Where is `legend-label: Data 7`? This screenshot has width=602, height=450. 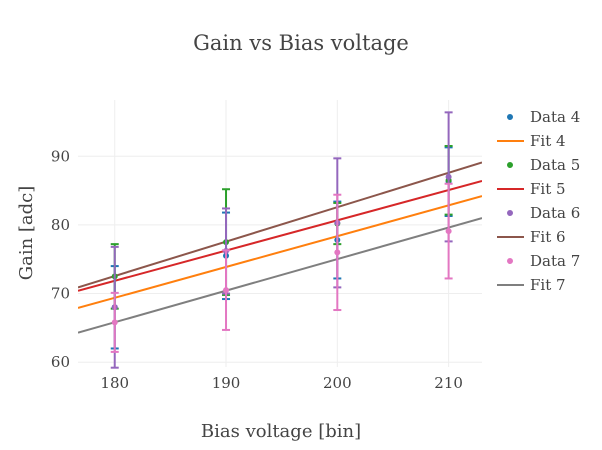
legend-label: Data 7 is located at coordinates (555, 261).